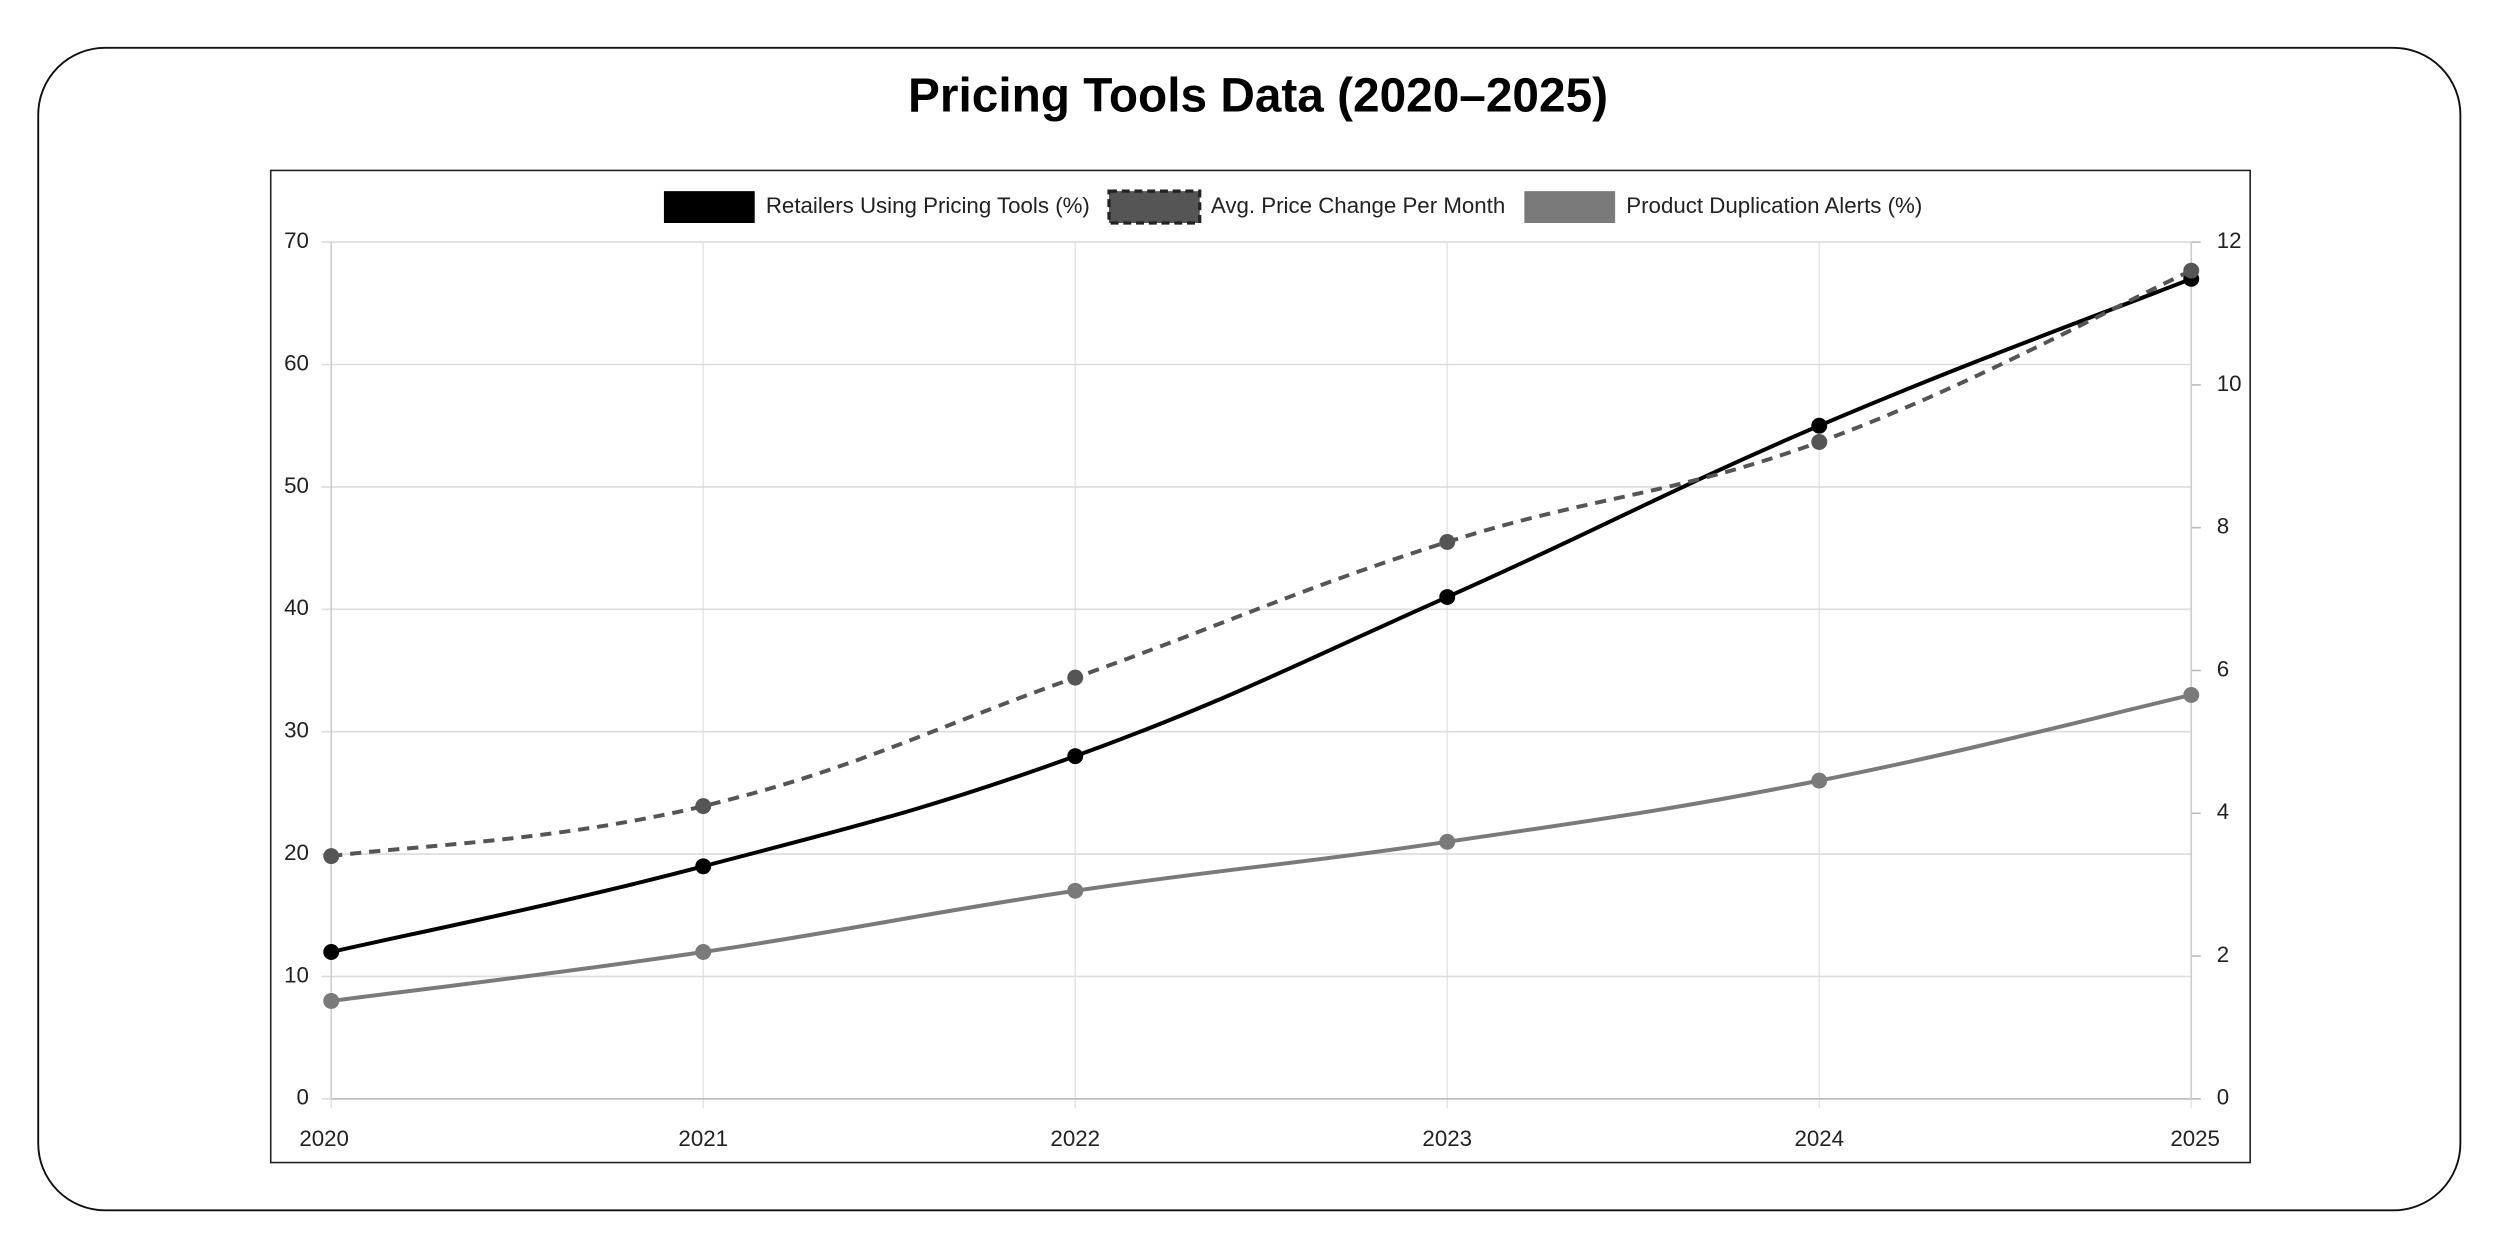 The image size is (2497, 1240). What do you see at coordinates (1358, 205) in the screenshot?
I see `legend-label: Avg. Price Change Per Month` at bounding box center [1358, 205].